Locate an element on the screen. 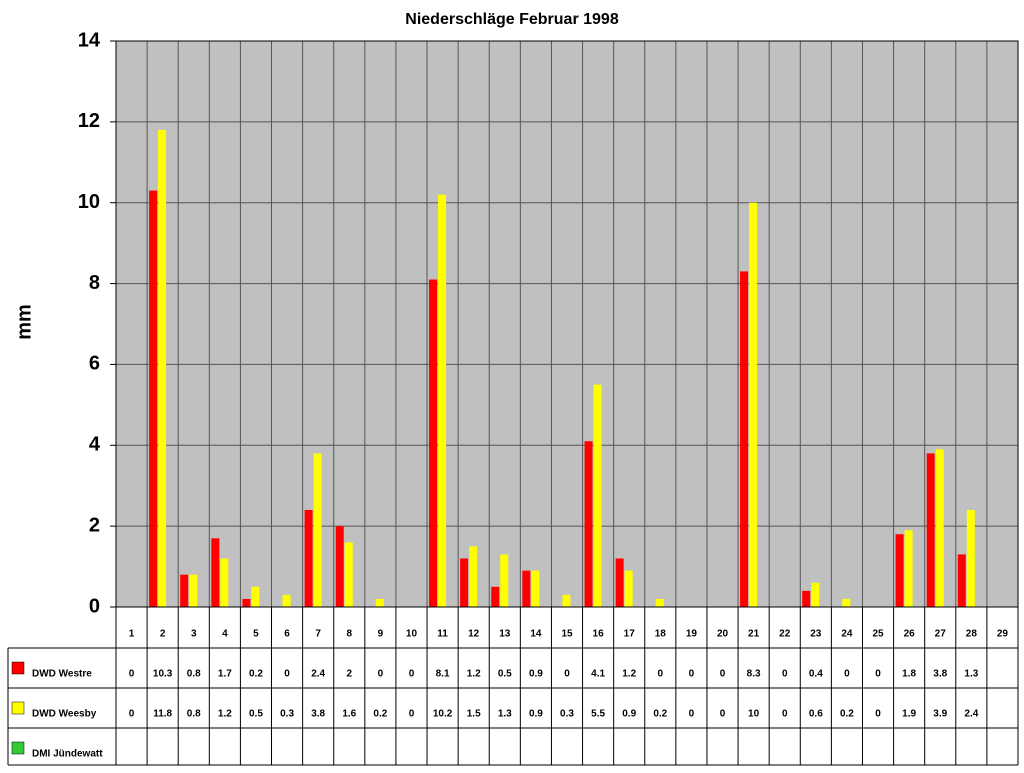  data-value: 0.6 is located at coordinates (816, 714).